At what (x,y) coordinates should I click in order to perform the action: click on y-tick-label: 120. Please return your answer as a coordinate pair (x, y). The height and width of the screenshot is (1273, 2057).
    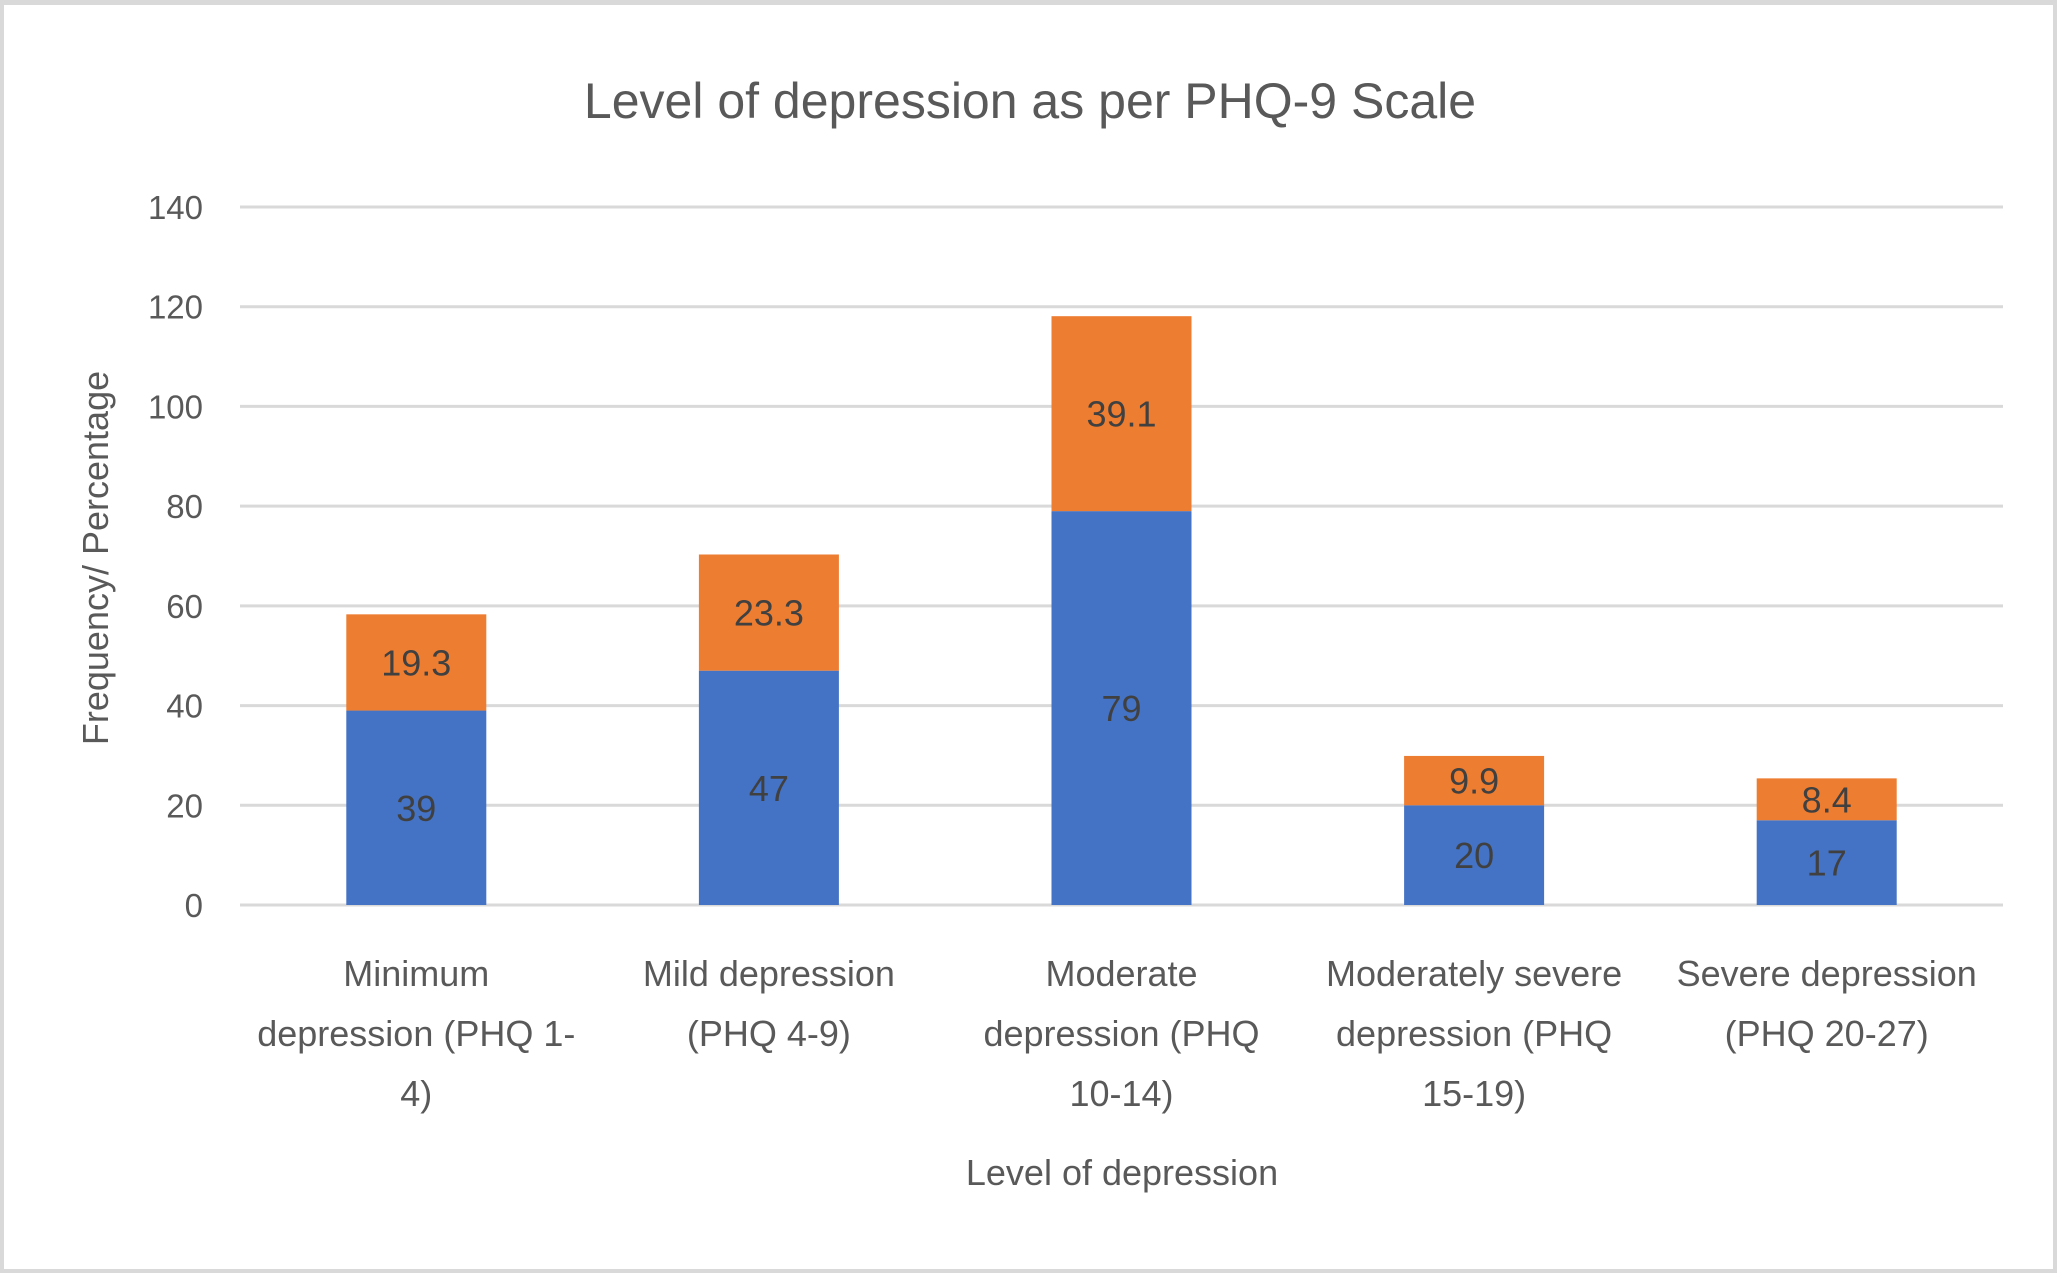
    Looking at the image, I should click on (175, 307).